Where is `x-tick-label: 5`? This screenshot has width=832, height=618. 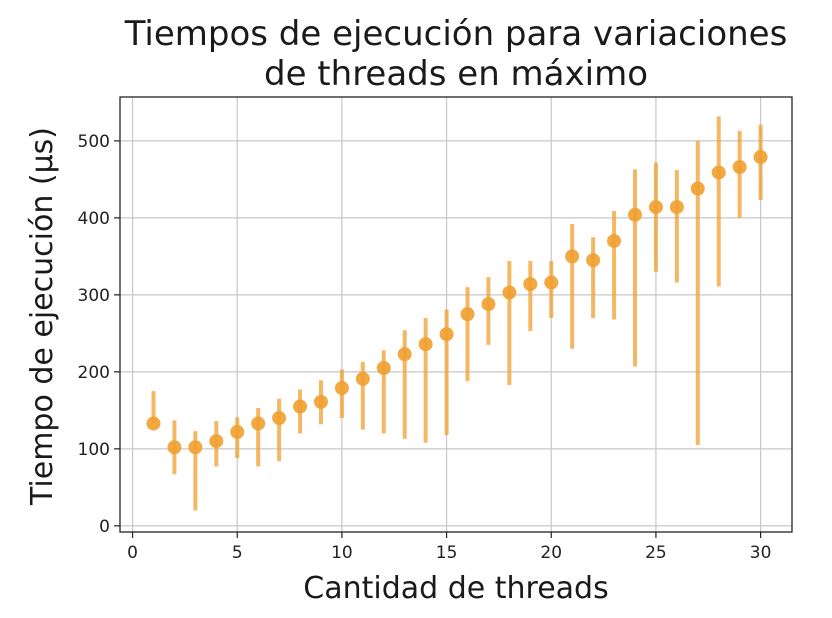
x-tick-label: 5 is located at coordinates (237, 553).